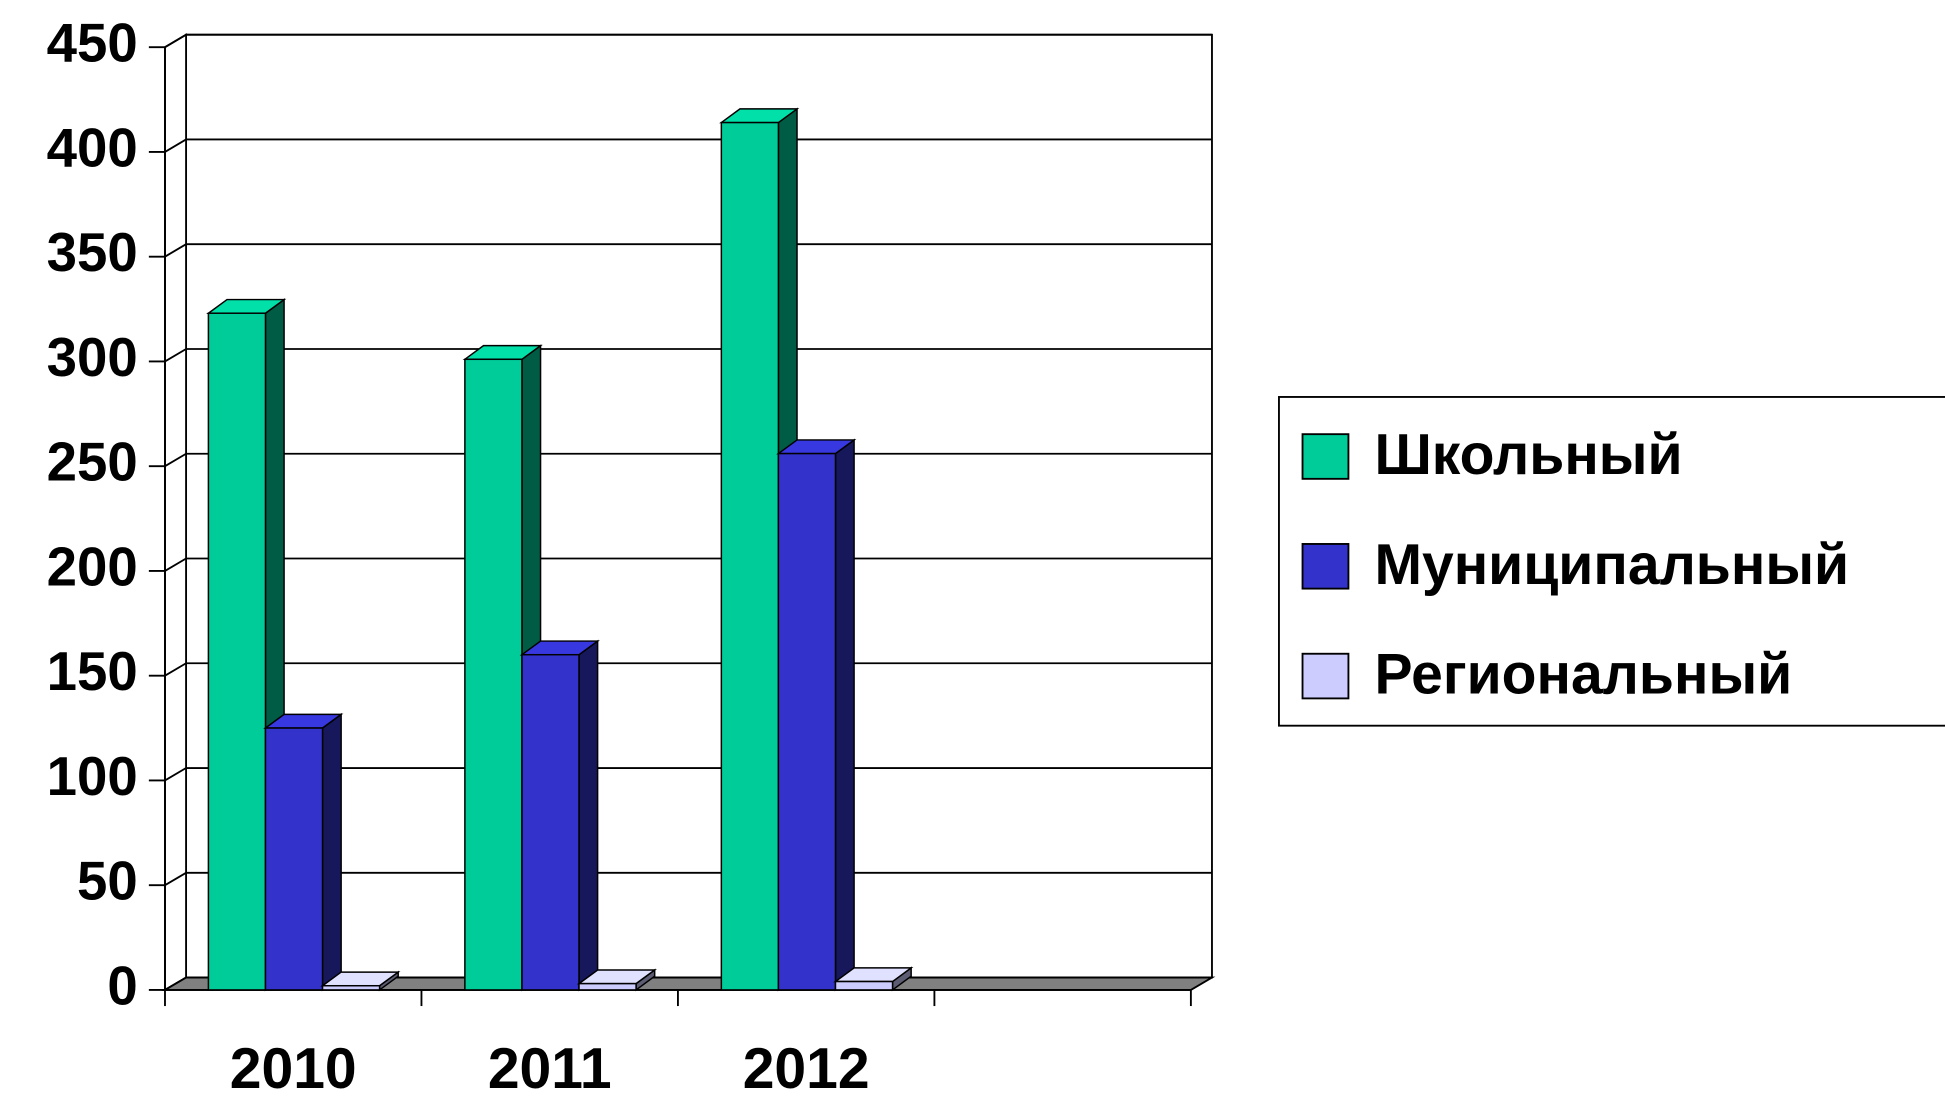 This screenshot has width=1945, height=1101. I want to click on y-tick-label: 300, so click(92, 357).